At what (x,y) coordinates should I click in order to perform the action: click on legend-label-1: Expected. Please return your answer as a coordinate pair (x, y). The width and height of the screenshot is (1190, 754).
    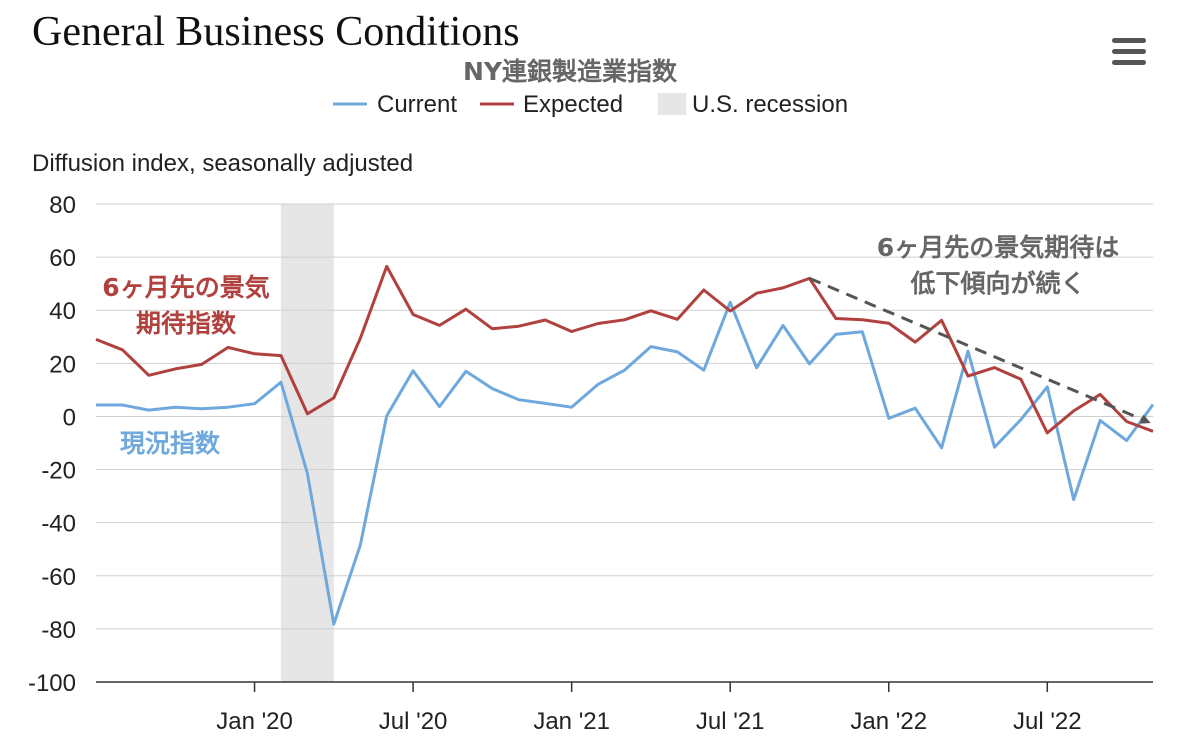
    Looking at the image, I should click on (573, 104).